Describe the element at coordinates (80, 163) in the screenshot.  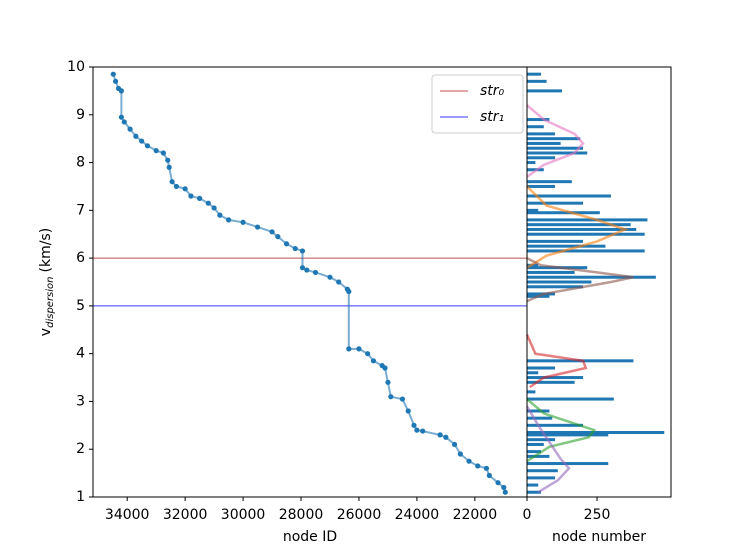
I see `y-tick-label: 8` at that location.